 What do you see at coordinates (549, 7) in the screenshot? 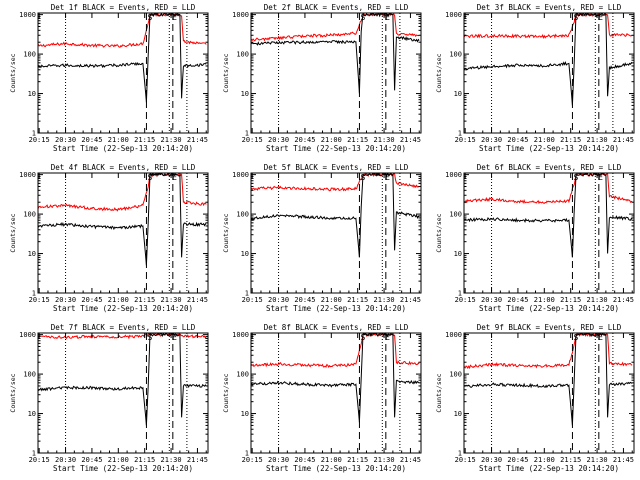
I see `panel-title: Det 3f BLACK = Events, RED = LLD` at bounding box center [549, 7].